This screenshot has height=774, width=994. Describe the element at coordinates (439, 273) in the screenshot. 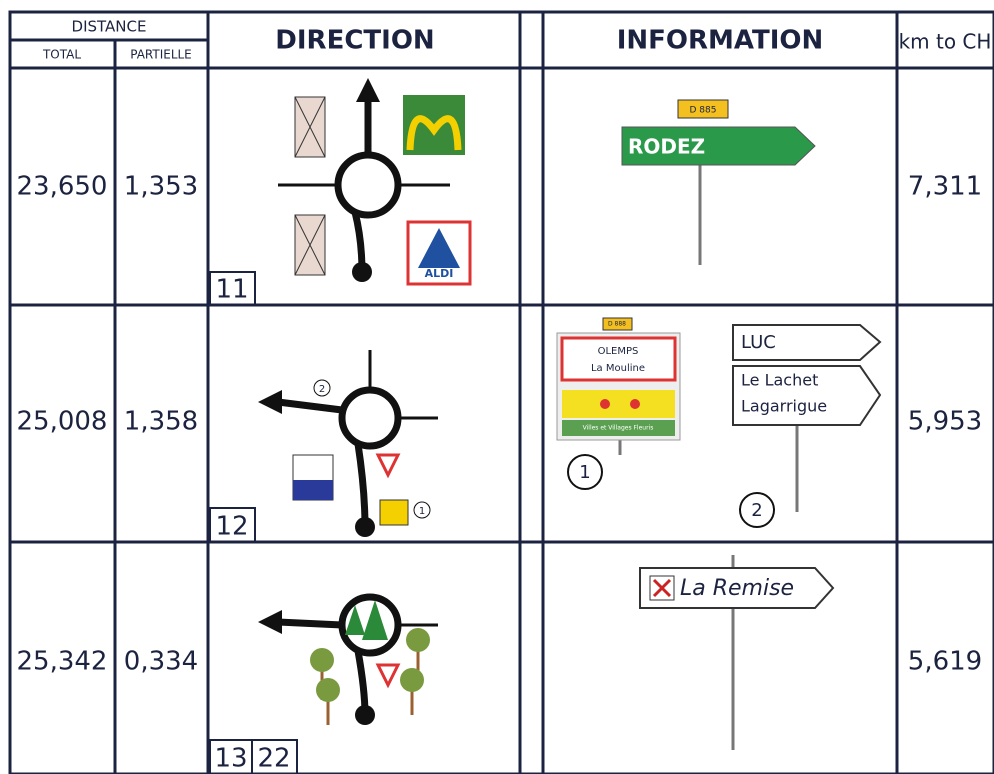

I see `logo-label: ALDI` at that location.